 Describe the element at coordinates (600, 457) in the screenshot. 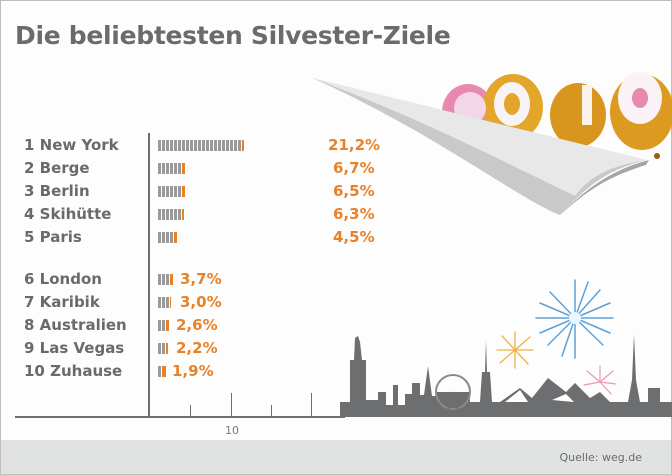

I see `source-credit: Quelle: weg.de` at that location.